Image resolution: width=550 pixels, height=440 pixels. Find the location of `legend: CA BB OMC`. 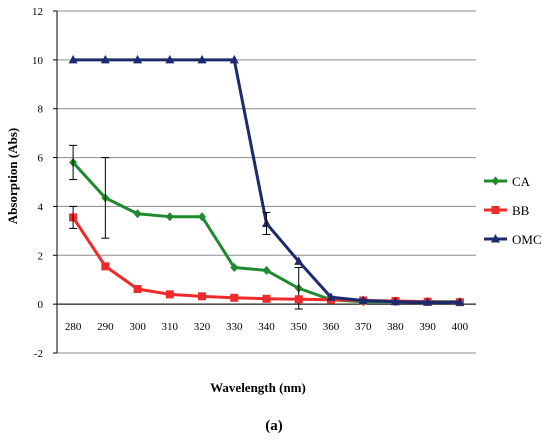

legend: CA BB OMC is located at coordinates (513, 210).